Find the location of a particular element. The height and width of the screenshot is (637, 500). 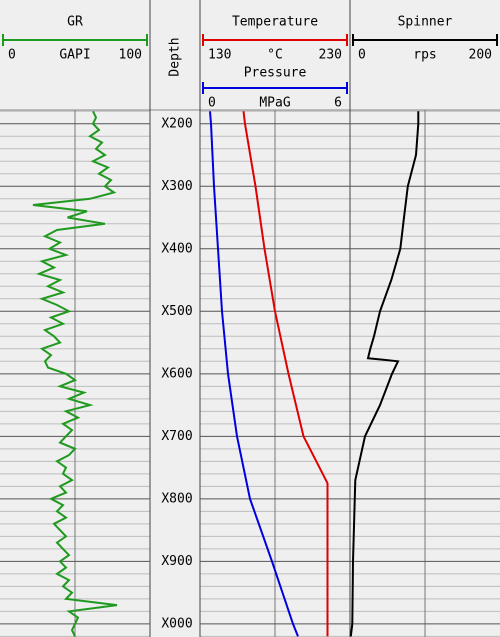

depth-tick-label: X800 is located at coordinates (176, 498).